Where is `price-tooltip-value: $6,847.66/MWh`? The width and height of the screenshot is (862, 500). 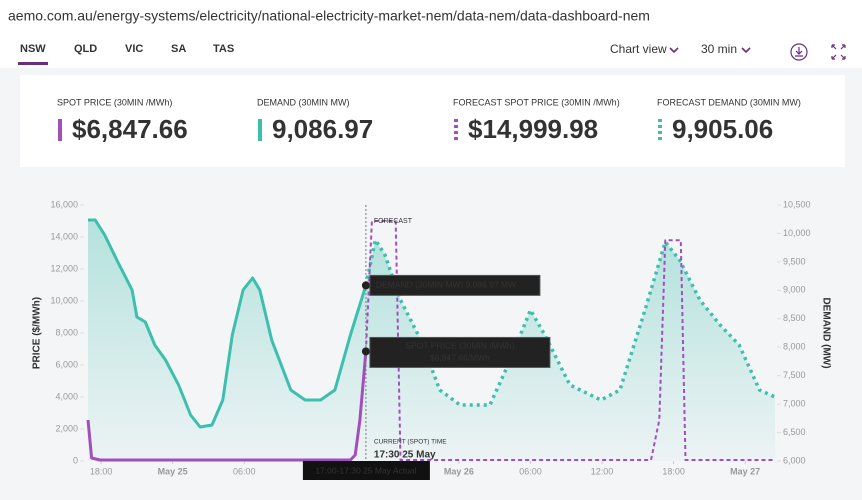
price-tooltip-value: $6,847.66/MWh is located at coordinates (460, 358).